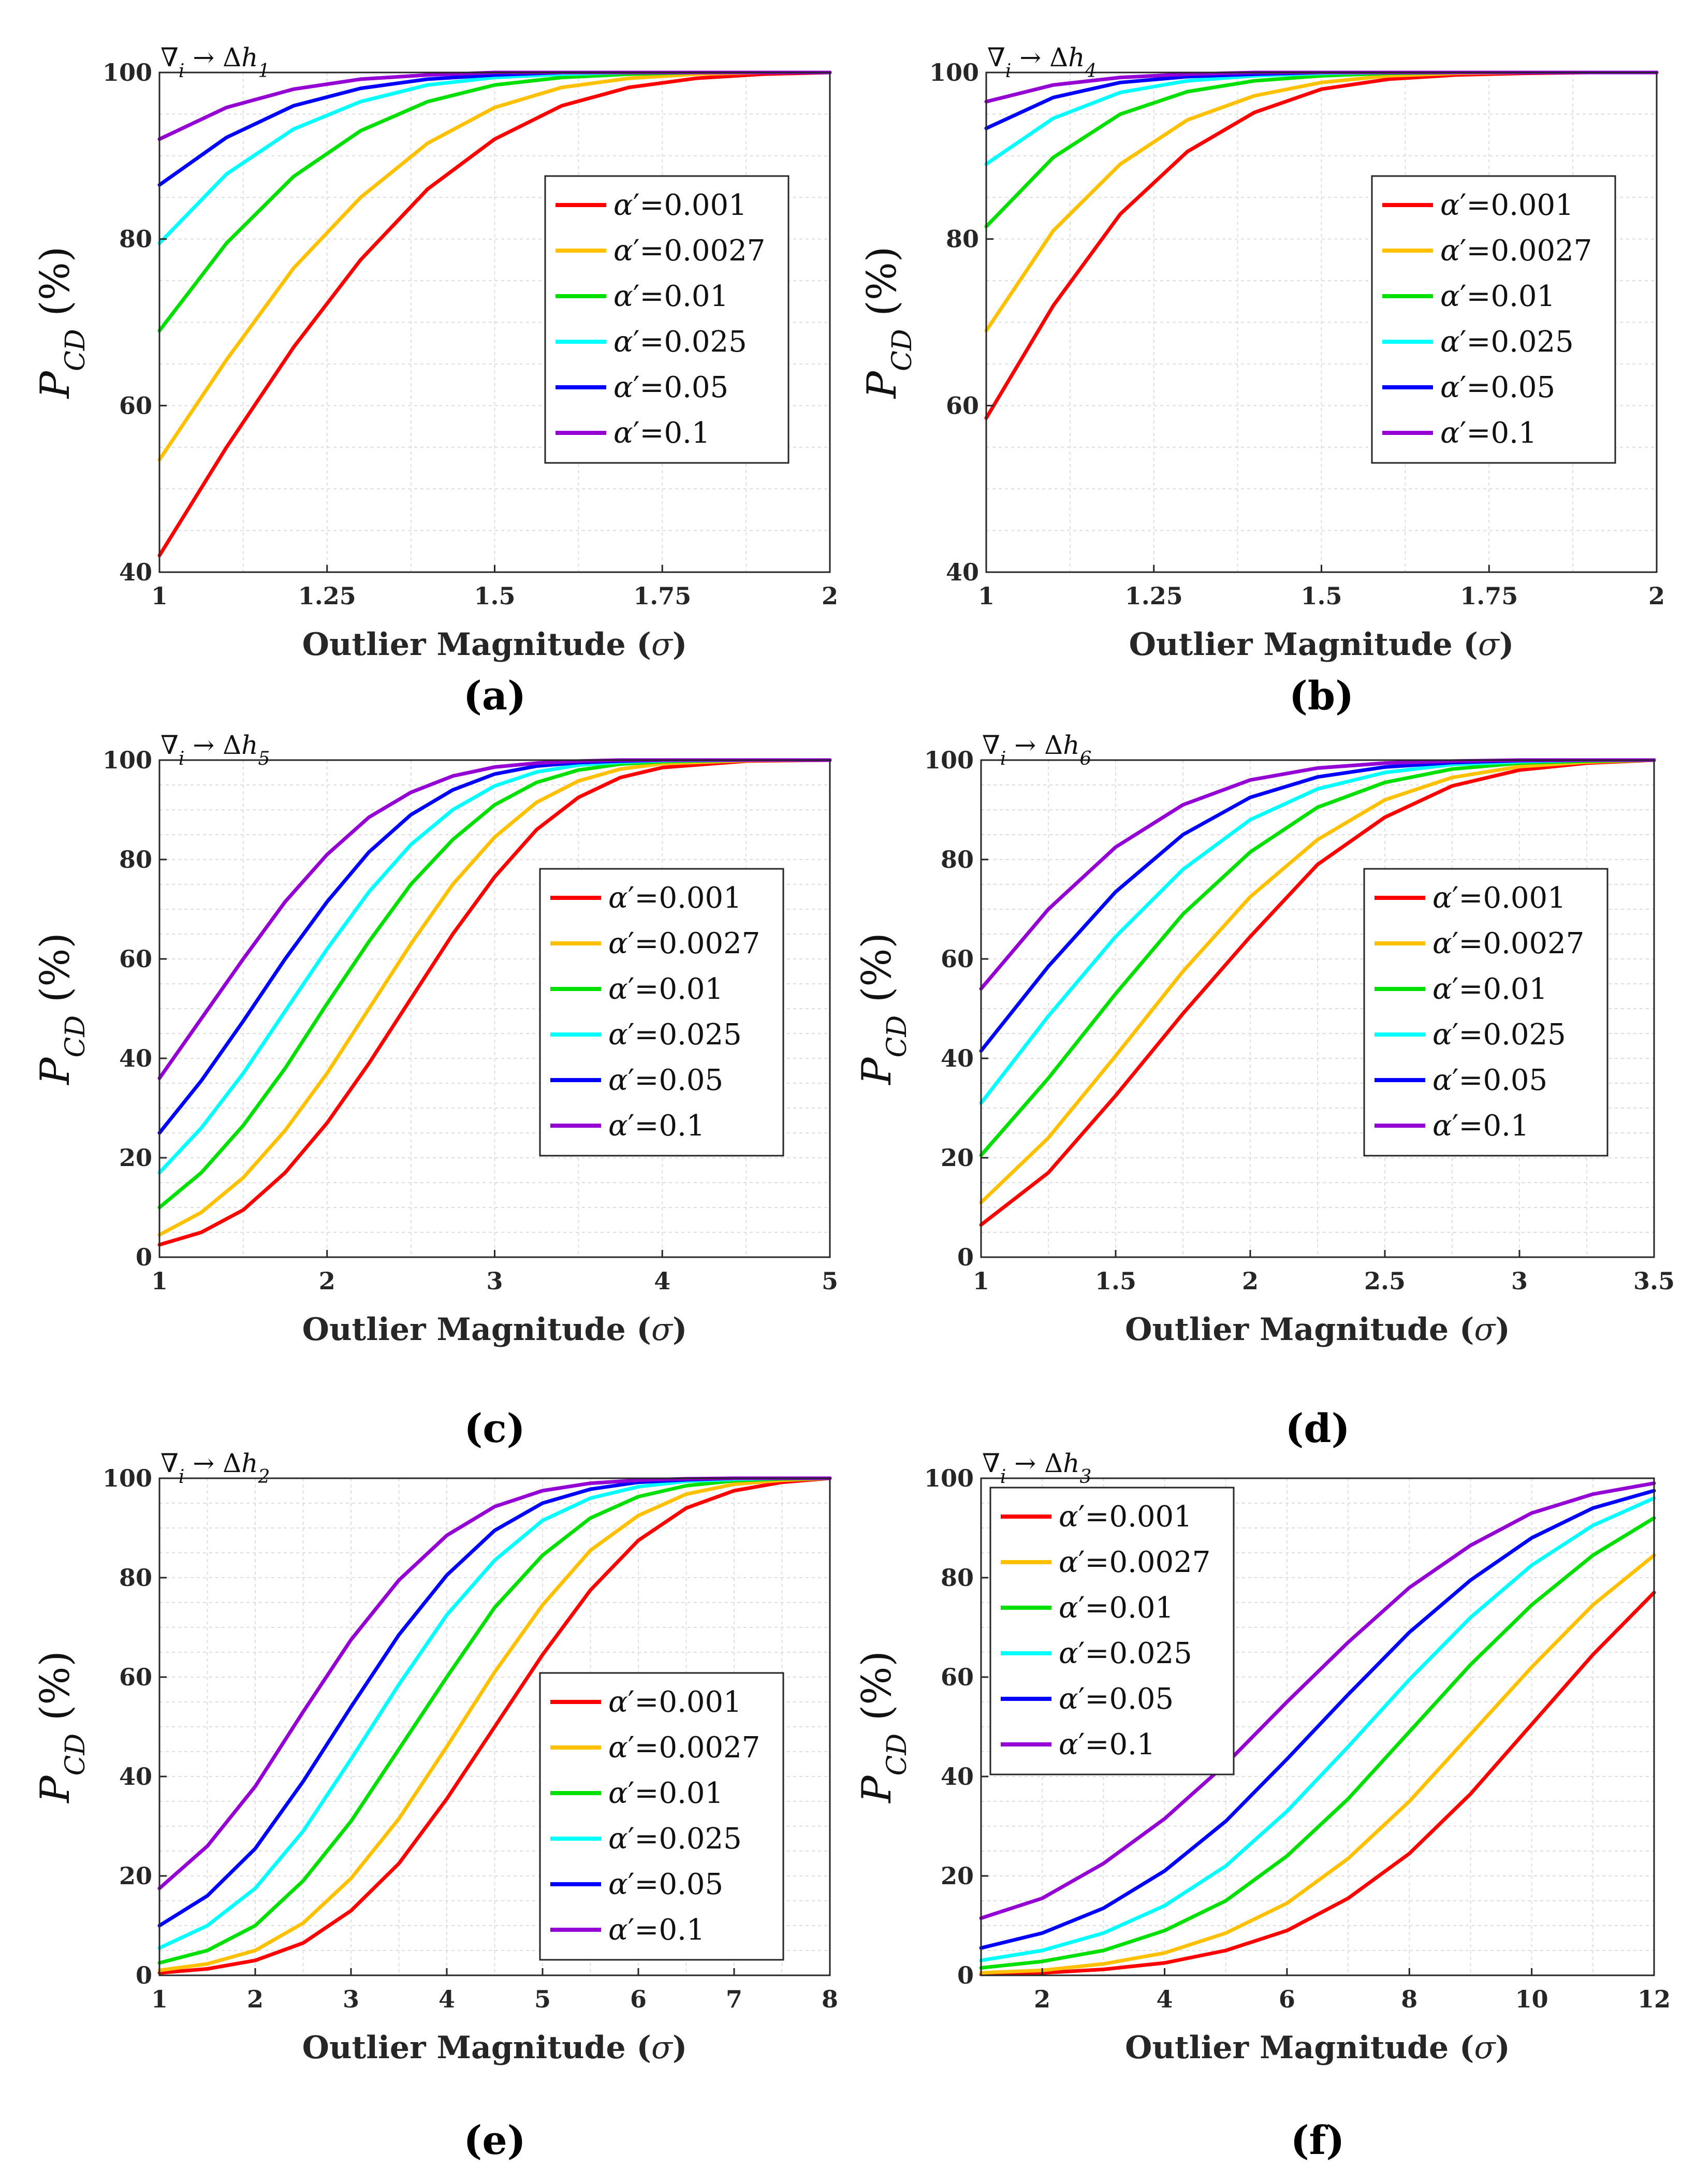 This screenshot has height=2184, width=1696. Describe the element at coordinates (830, 1999) in the screenshot. I see `x-tick-label: 8` at that location.